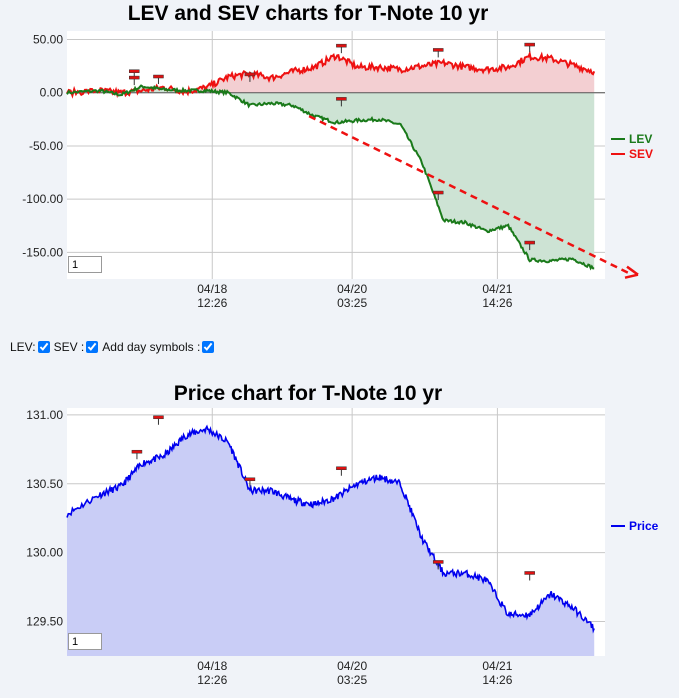 The height and width of the screenshot is (698, 679). Describe the element at coordinates (42, 252) in the screenshot. I see `y-tick-label: -150.00` at that location.